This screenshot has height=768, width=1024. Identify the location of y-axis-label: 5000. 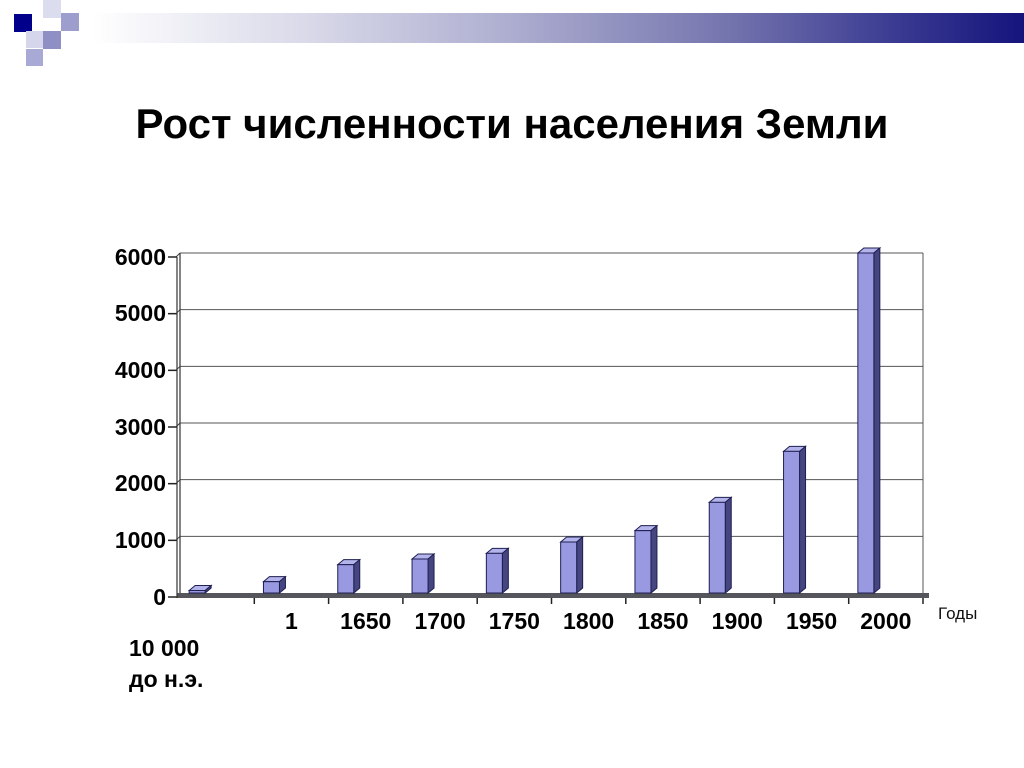
(140, 313).